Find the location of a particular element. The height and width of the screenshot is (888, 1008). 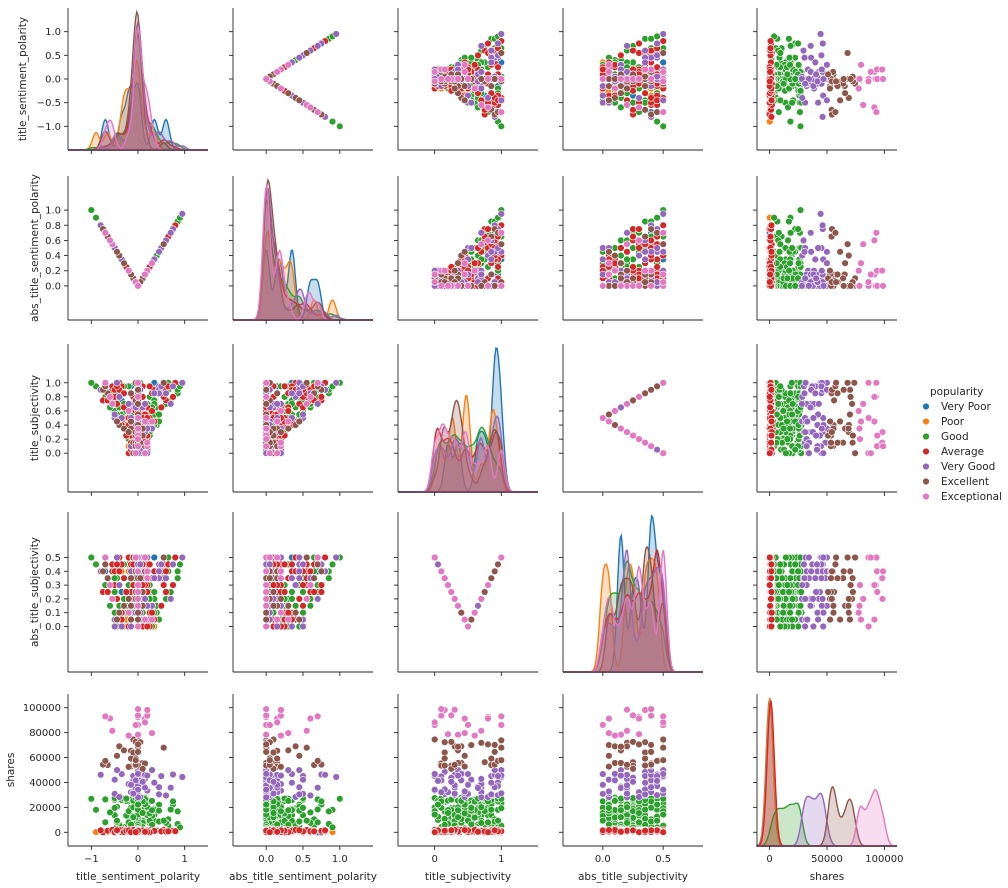

y-tick-label: 1.0 is located at coordinates (53, 211).